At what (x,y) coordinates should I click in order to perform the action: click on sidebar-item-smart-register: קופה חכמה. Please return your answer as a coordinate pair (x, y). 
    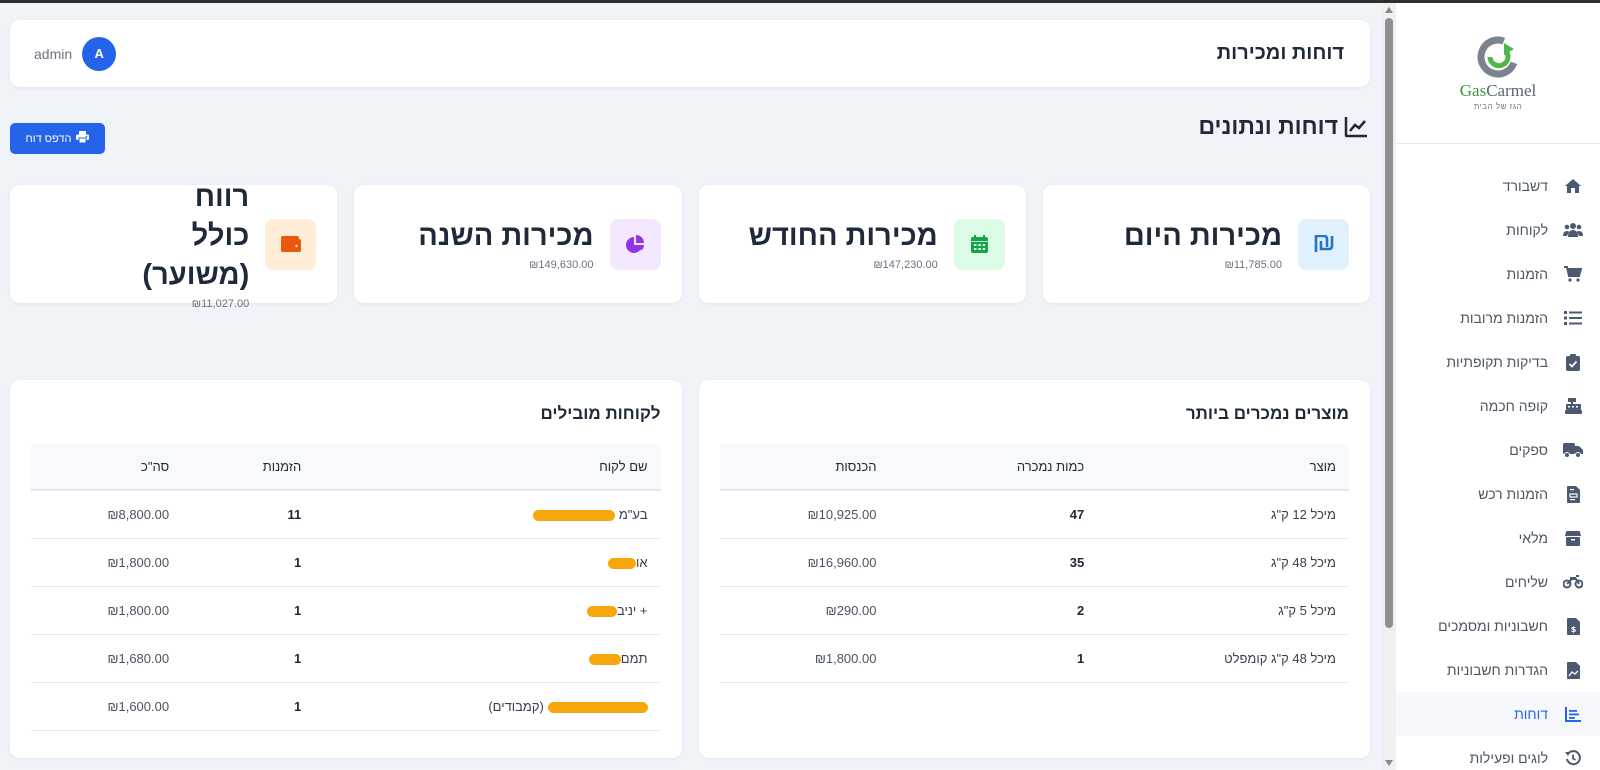
    Looking at the image, I should click on (1498, 406).